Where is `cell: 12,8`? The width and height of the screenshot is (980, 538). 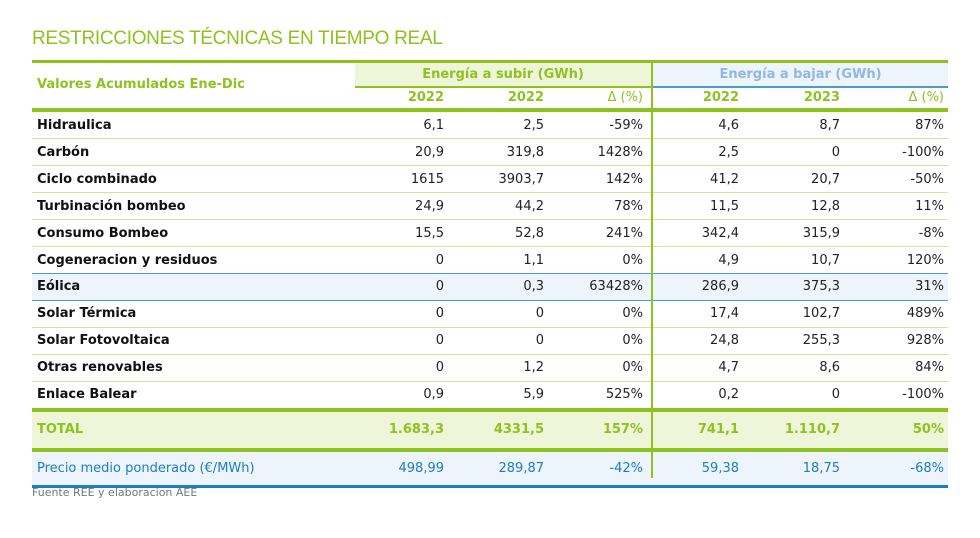
cell: 12,8 is located at coordinates (825, 206).